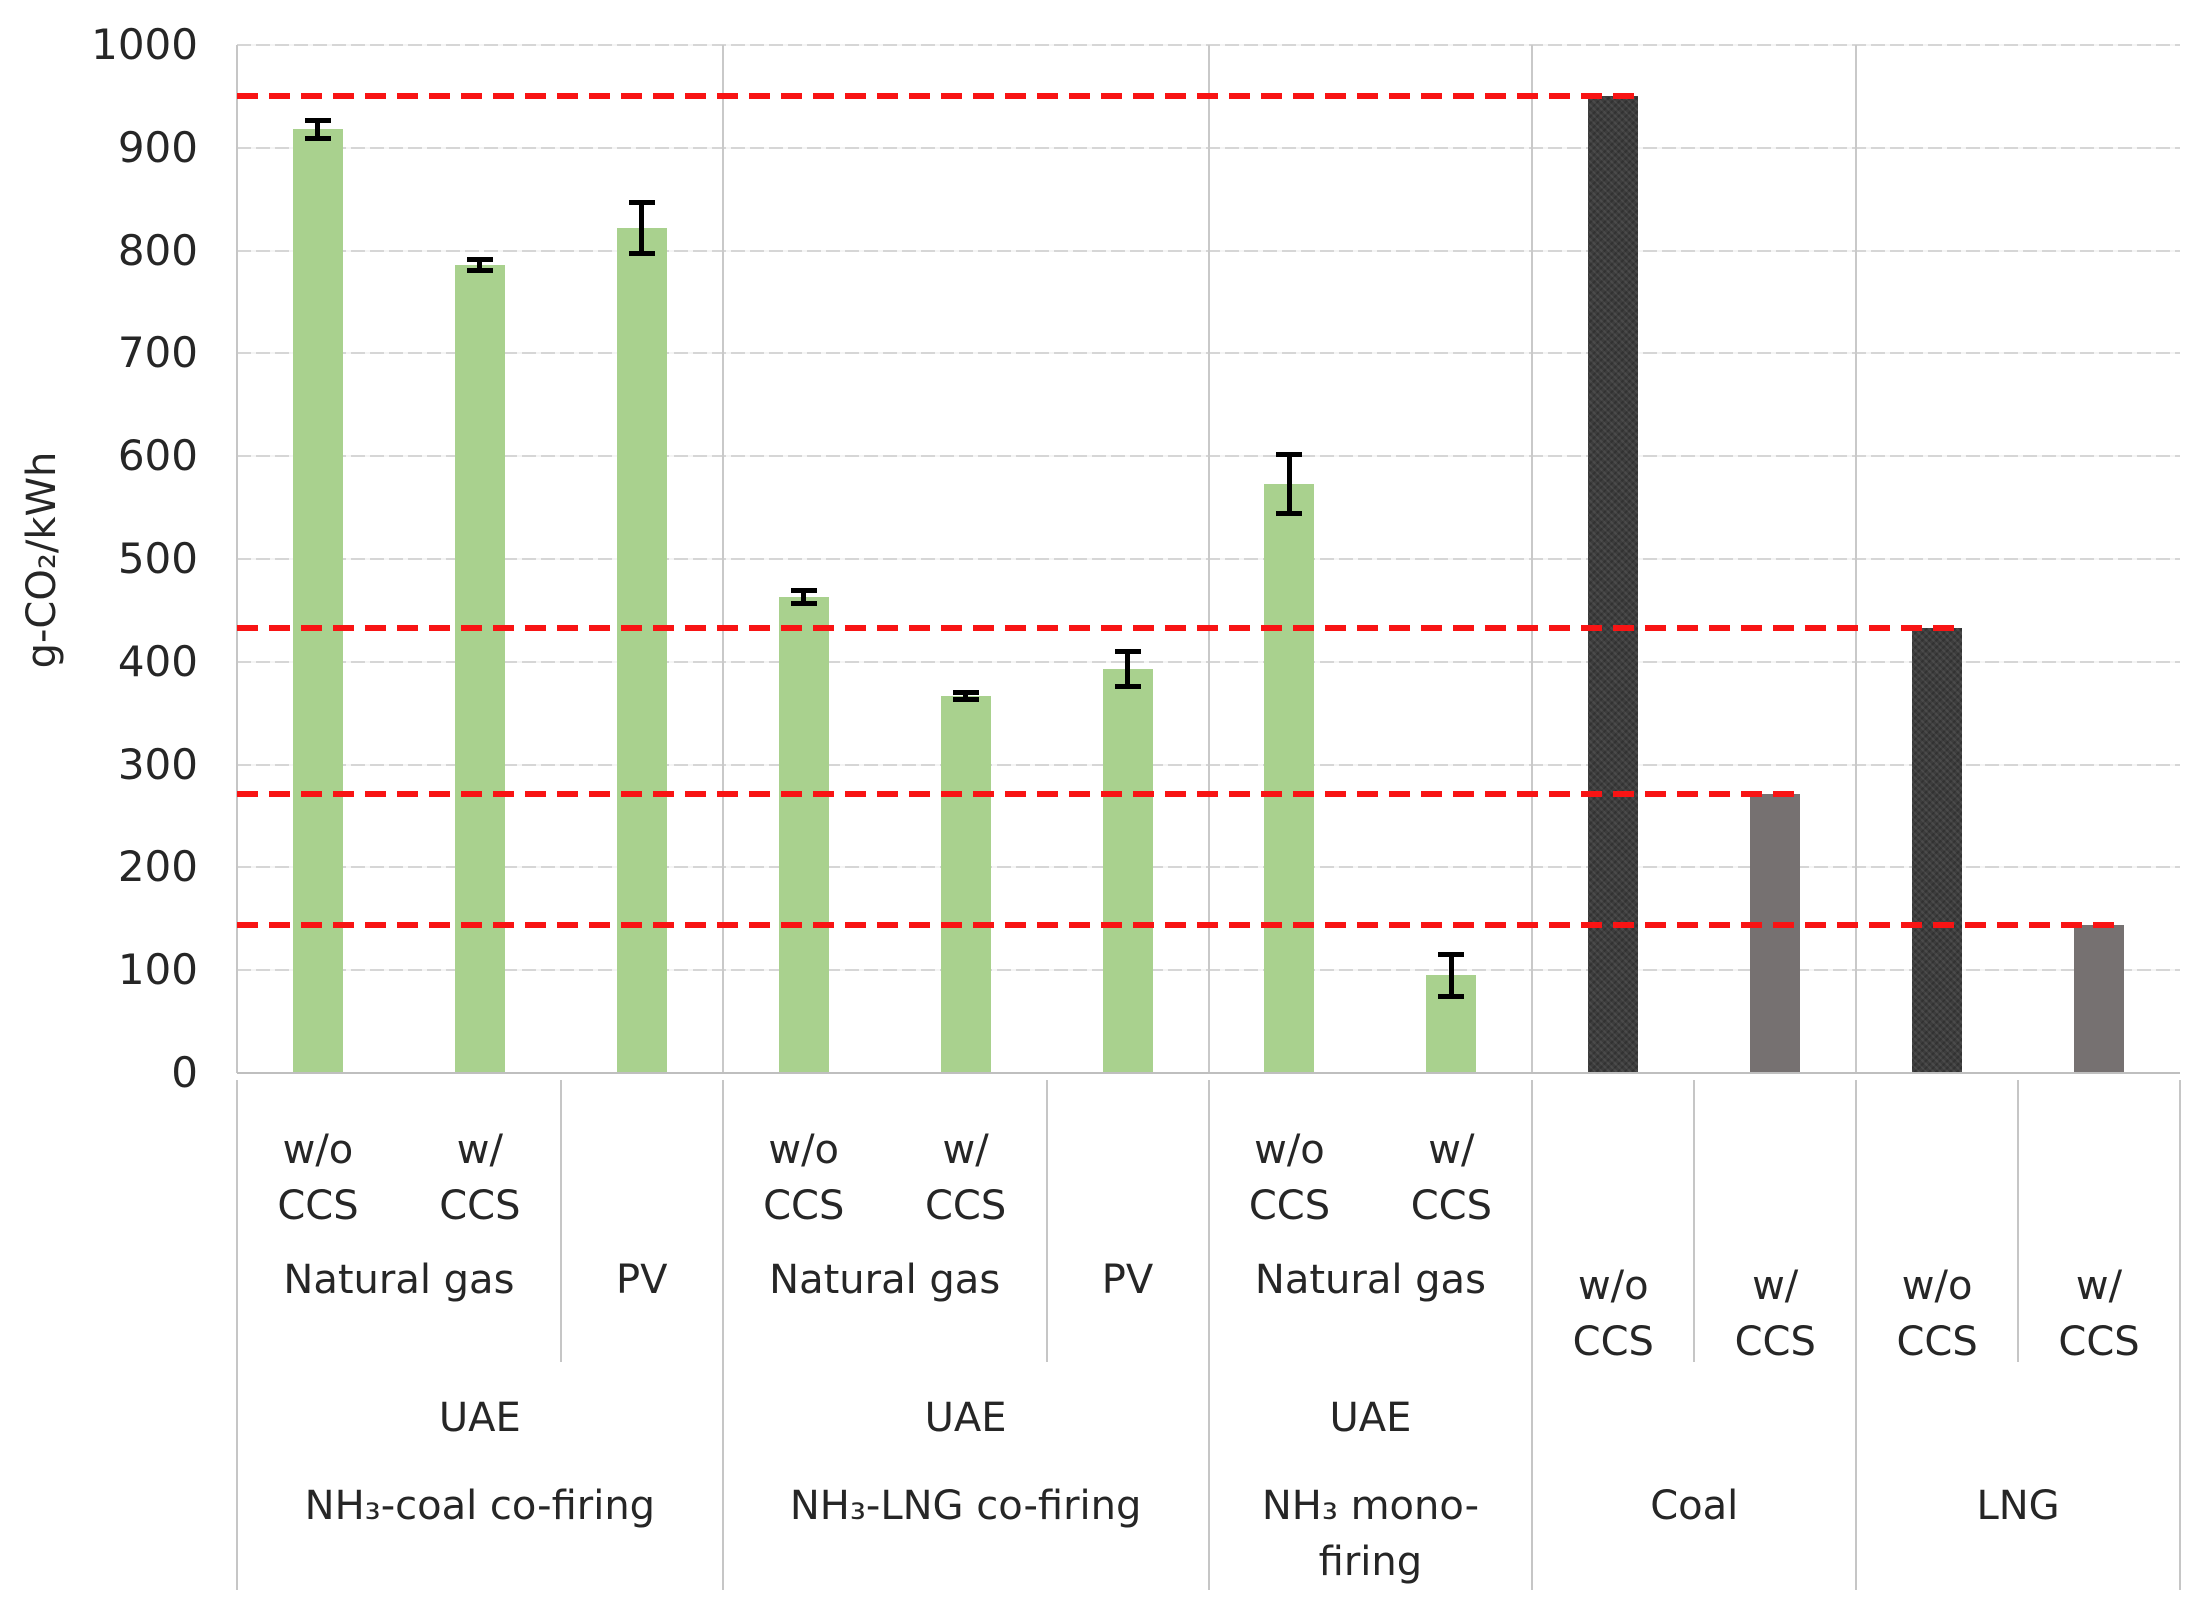  Describe the element at coordinates (144, 44) in the screenshot. I see `y-tick-label: 1000` at that location.